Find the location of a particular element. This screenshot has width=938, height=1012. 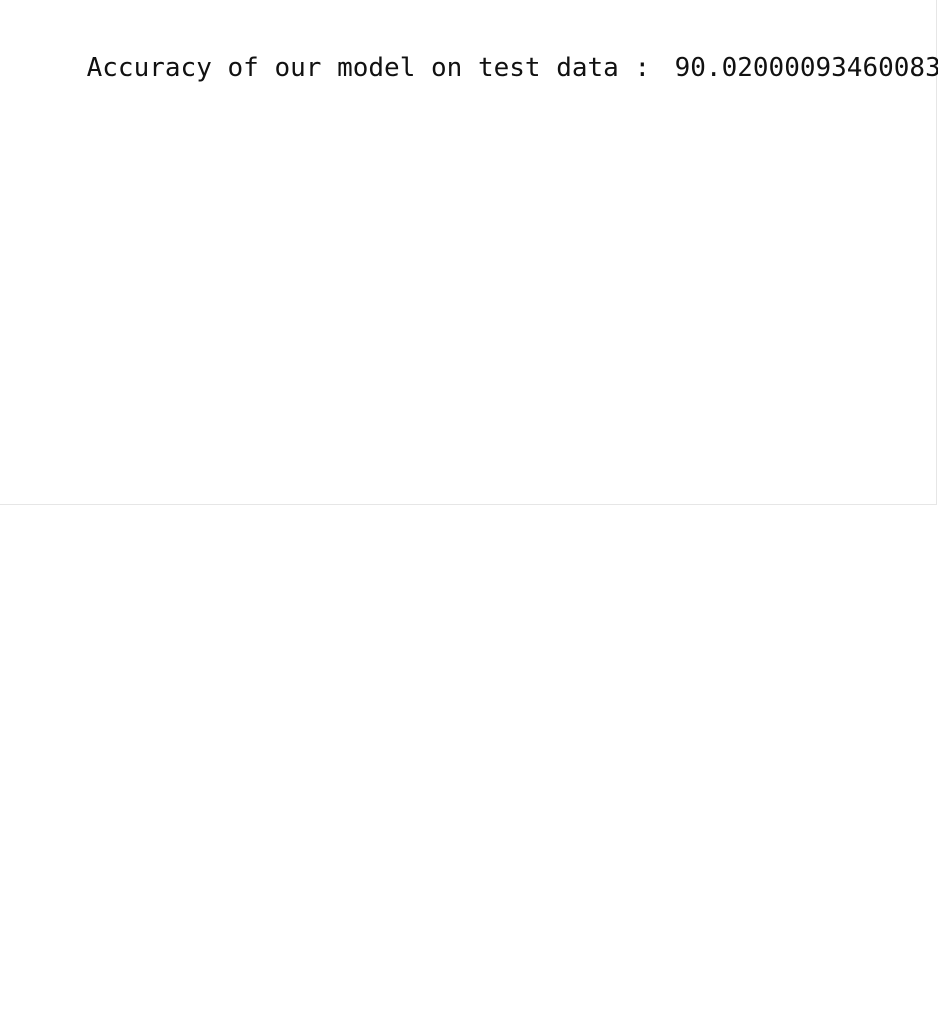

accuracy-value: 90.02000093460083 % is located at coordinates (806, 68).